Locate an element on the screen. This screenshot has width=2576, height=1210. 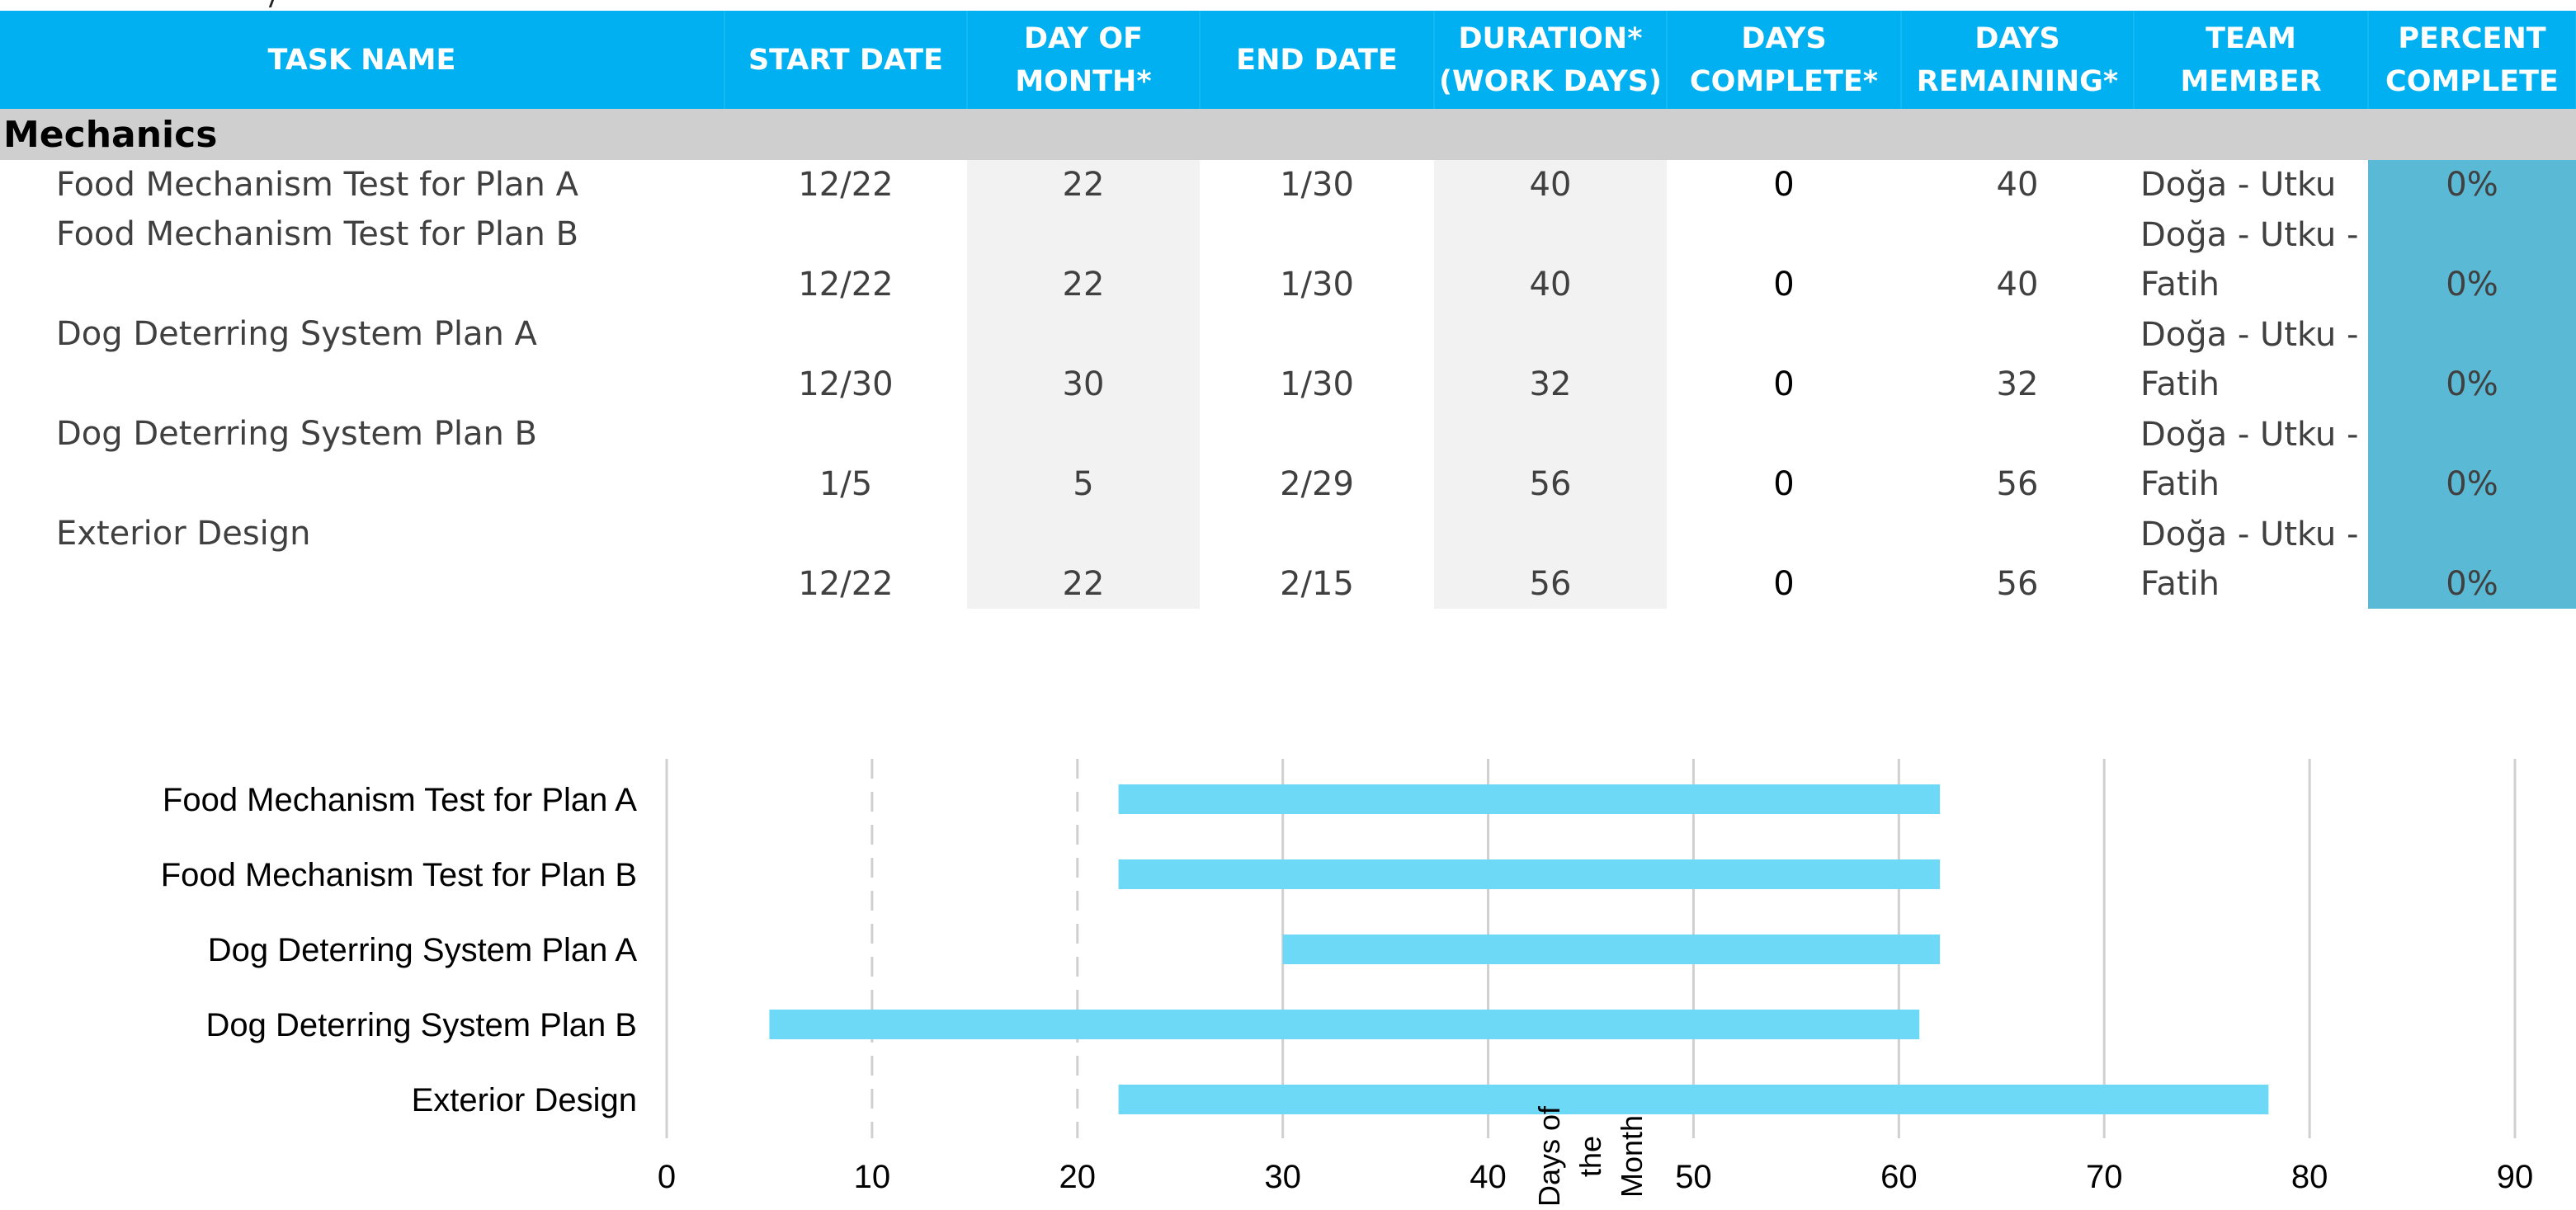
clipped-text-fragment is located at coordinates (264, 5).